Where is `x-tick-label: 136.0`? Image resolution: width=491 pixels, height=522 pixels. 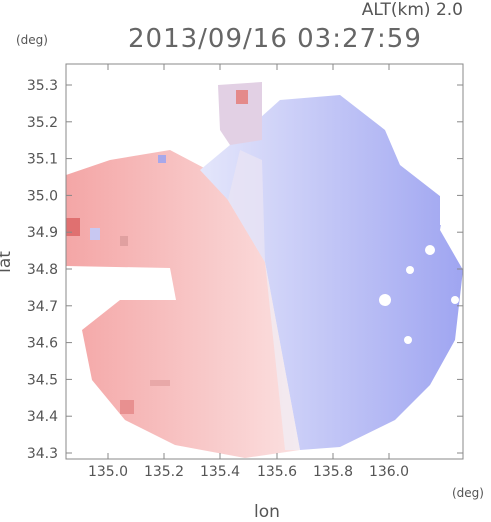
x-tick-label: 136.0 is located at coordinates (389, 472).